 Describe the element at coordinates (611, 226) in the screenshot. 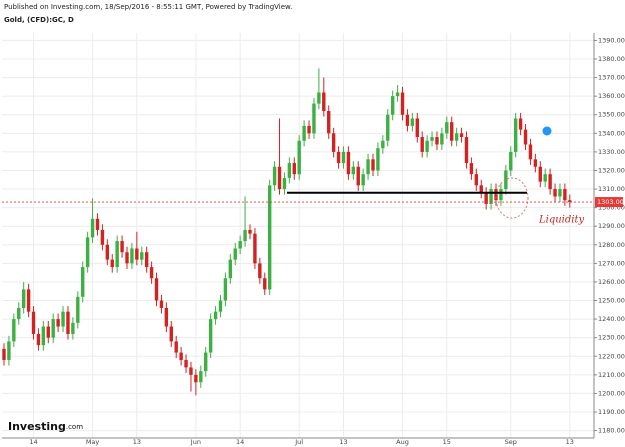

I see `y-tick-label: 1290.00` at that location.